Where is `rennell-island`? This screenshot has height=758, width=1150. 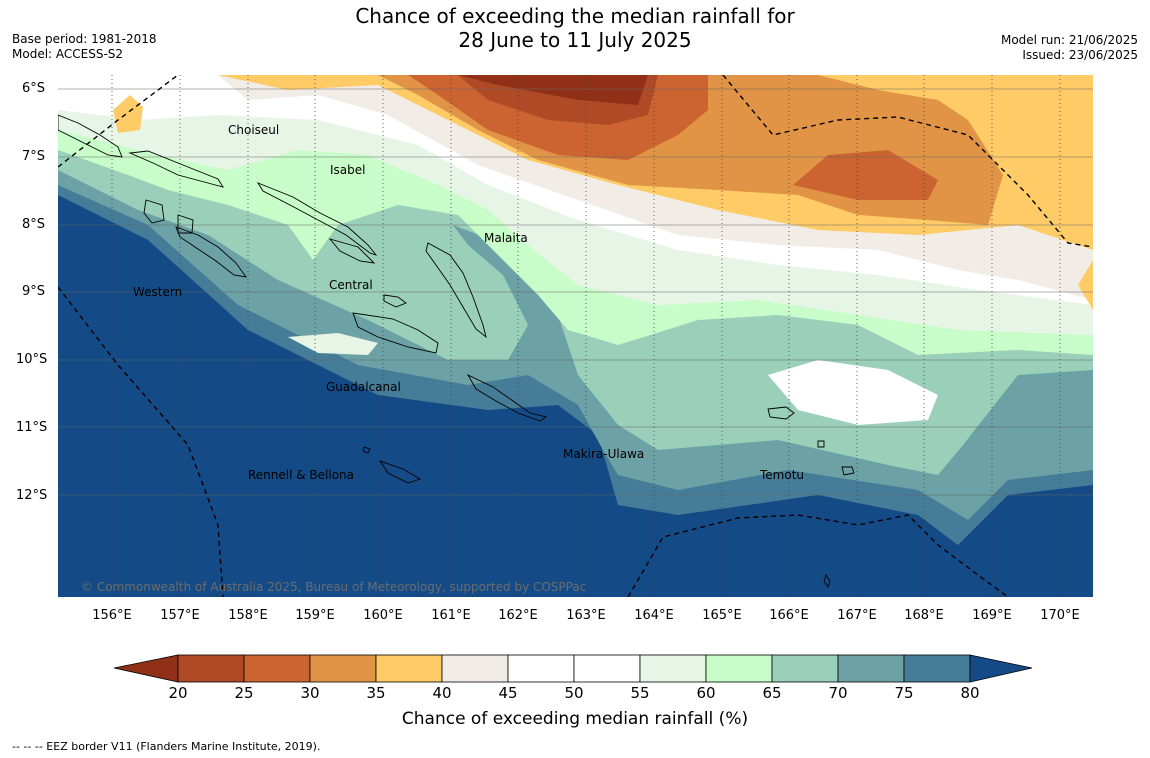 rennell-island is located at coordinates (400, 472).